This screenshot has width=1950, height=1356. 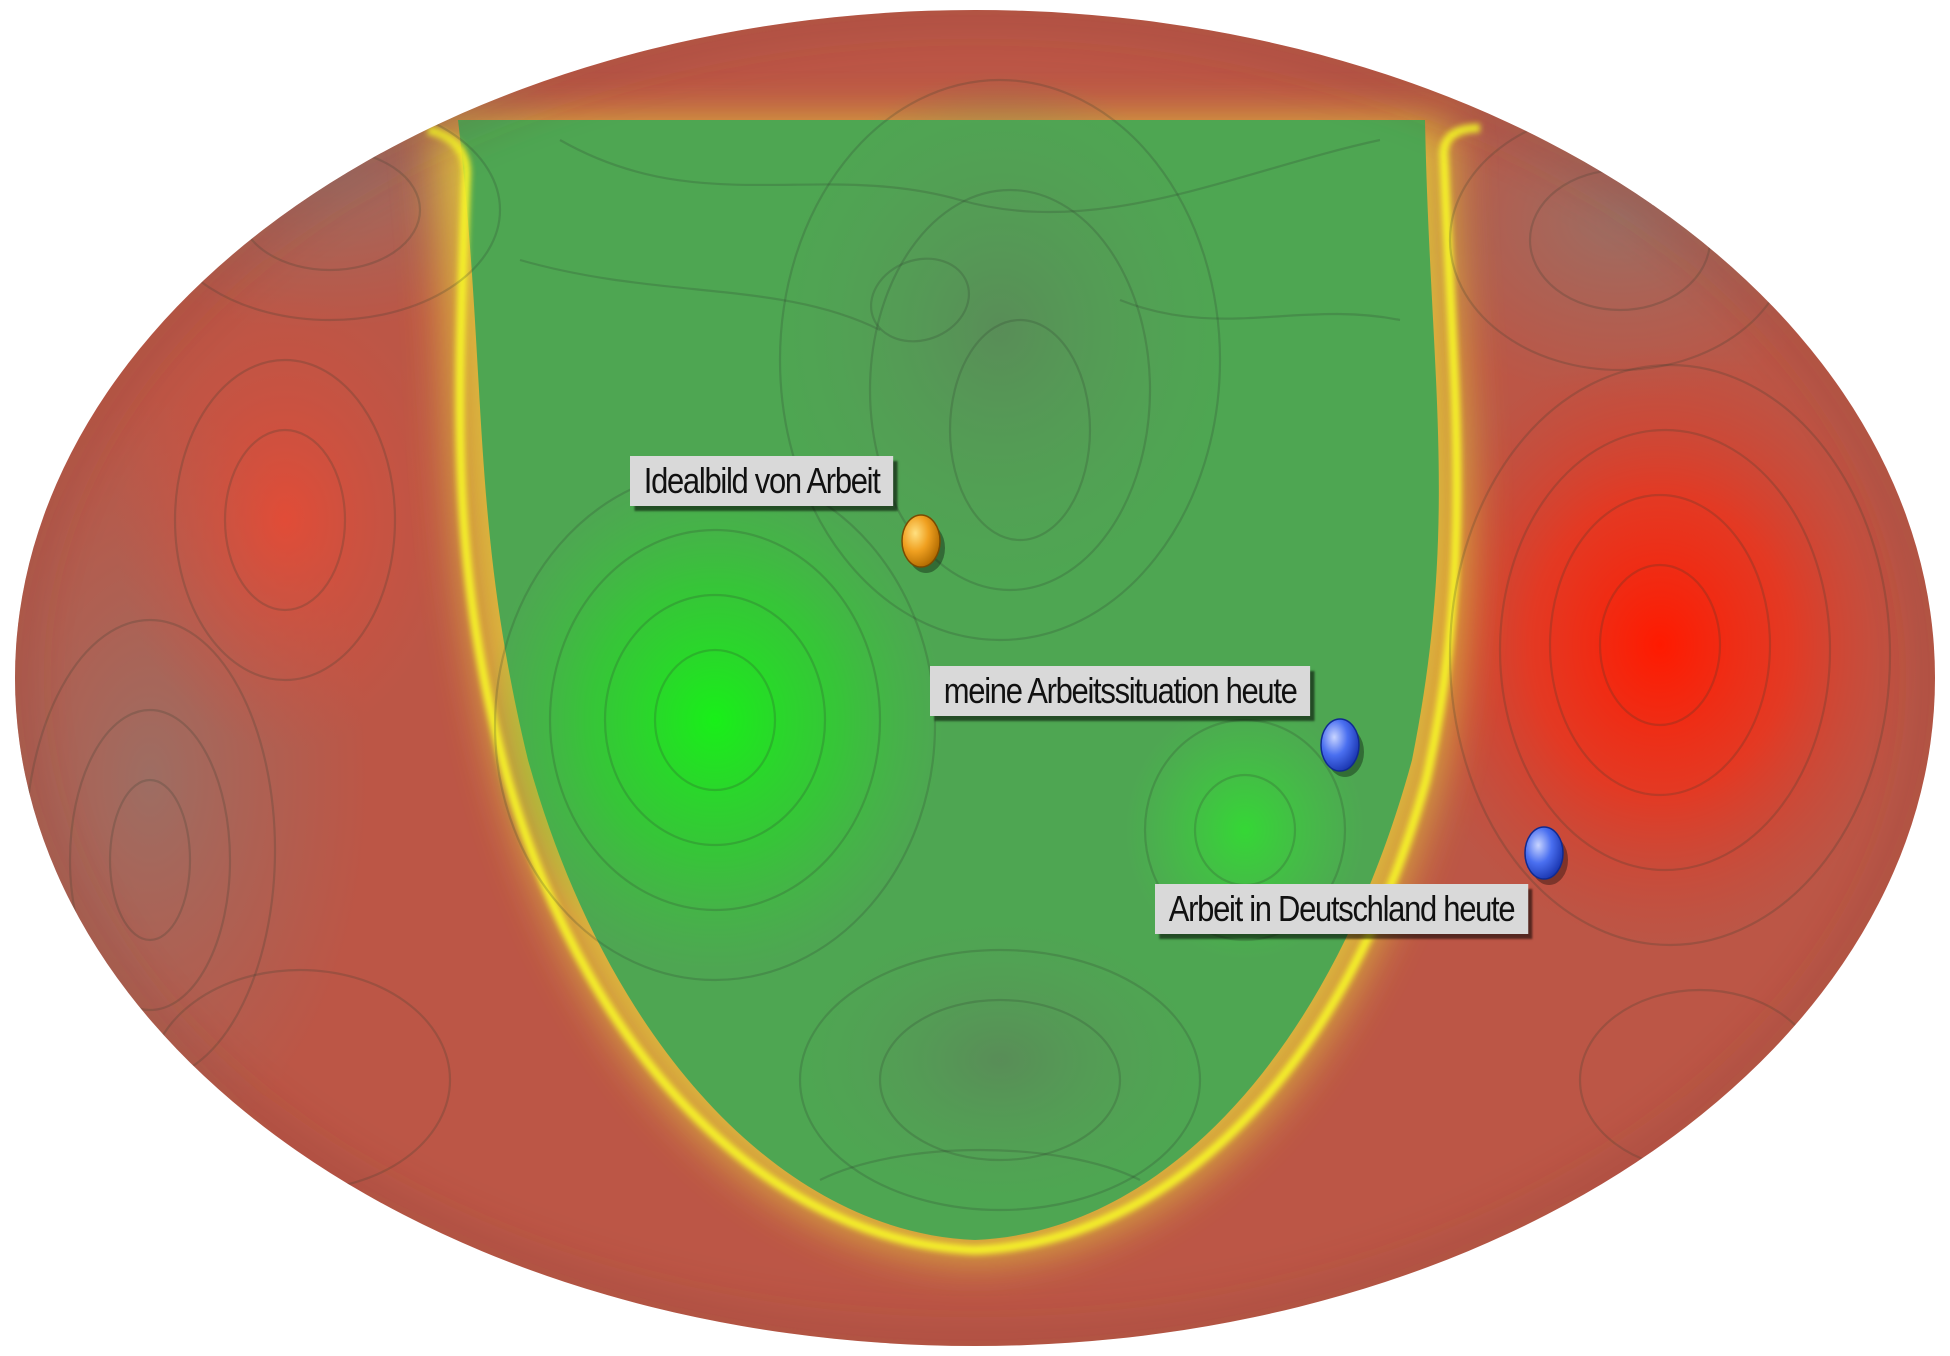 I want to click on marker-deutschland, so click(x=1546, y=855).